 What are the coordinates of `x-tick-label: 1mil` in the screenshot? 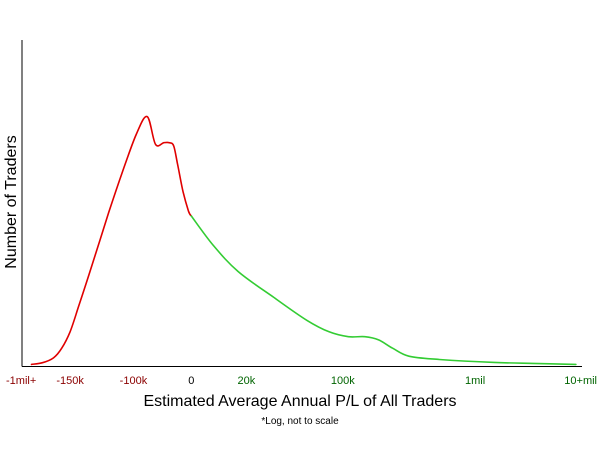 It's located at (475, 381).